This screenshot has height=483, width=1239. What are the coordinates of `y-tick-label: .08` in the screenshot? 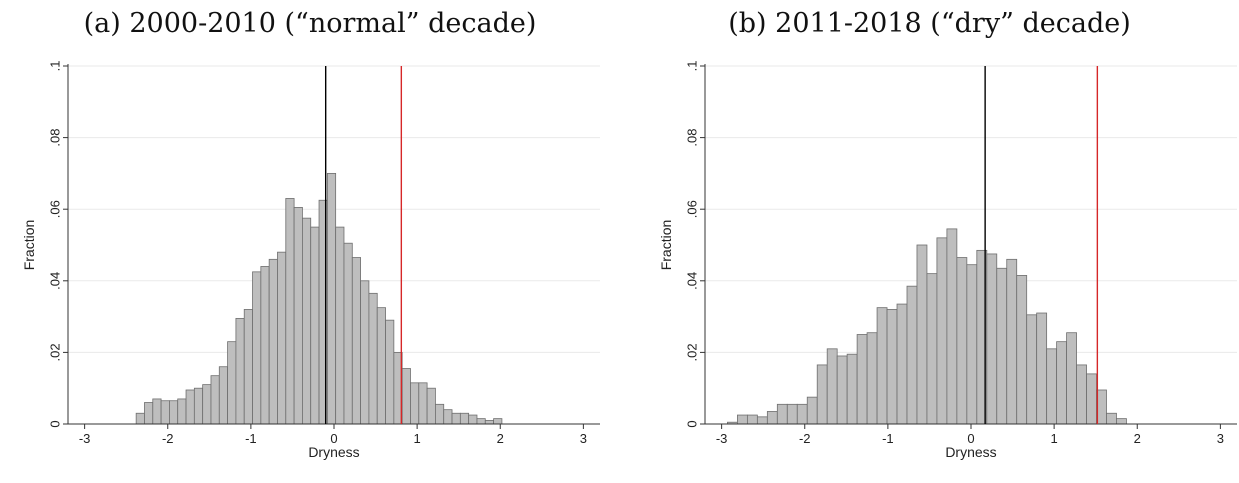 It's located at (54, 138).